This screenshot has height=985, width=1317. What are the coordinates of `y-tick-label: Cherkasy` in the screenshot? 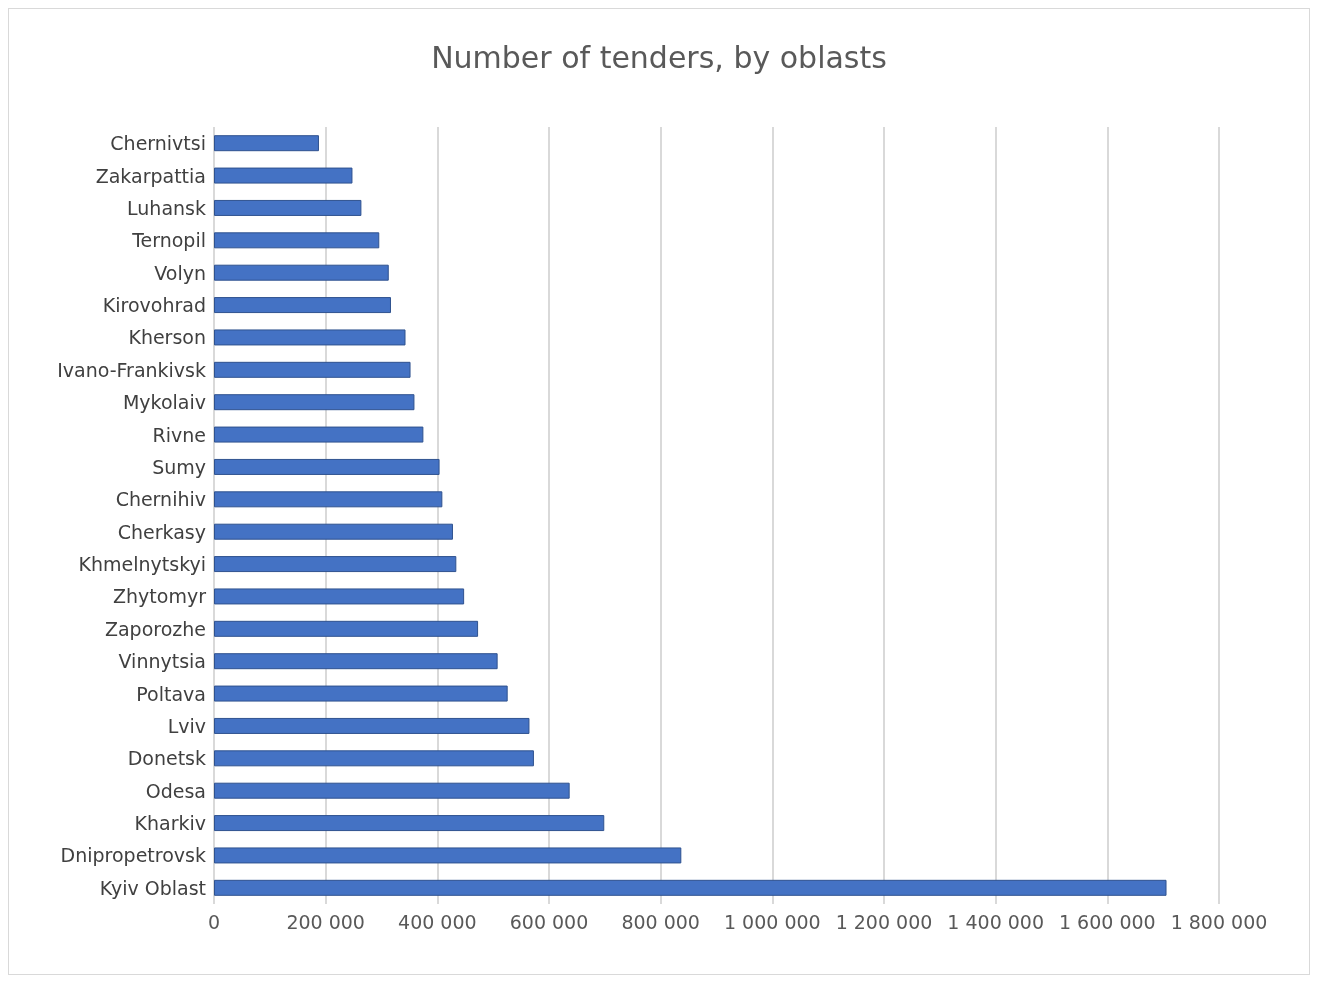 It's located at (161, 531).